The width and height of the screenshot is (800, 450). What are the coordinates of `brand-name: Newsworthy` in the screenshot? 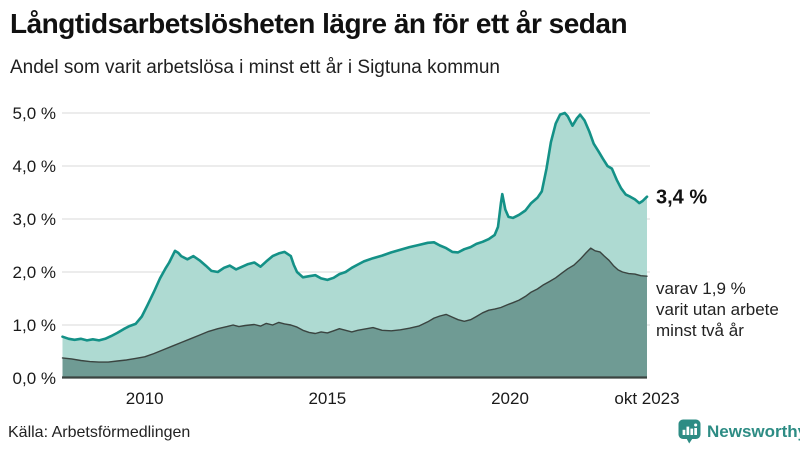 It's located at (753, 431).